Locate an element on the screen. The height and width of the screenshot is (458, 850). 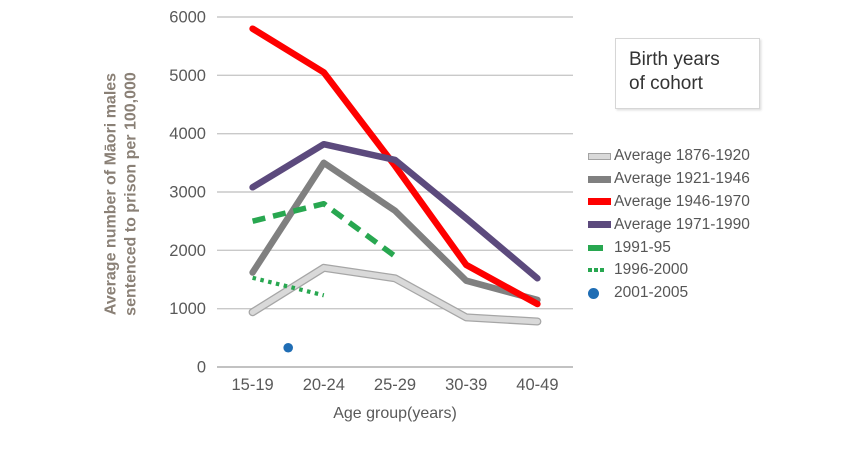
legend-label-1996-2000: 1996-2000 is located at coordinates (651, 270).